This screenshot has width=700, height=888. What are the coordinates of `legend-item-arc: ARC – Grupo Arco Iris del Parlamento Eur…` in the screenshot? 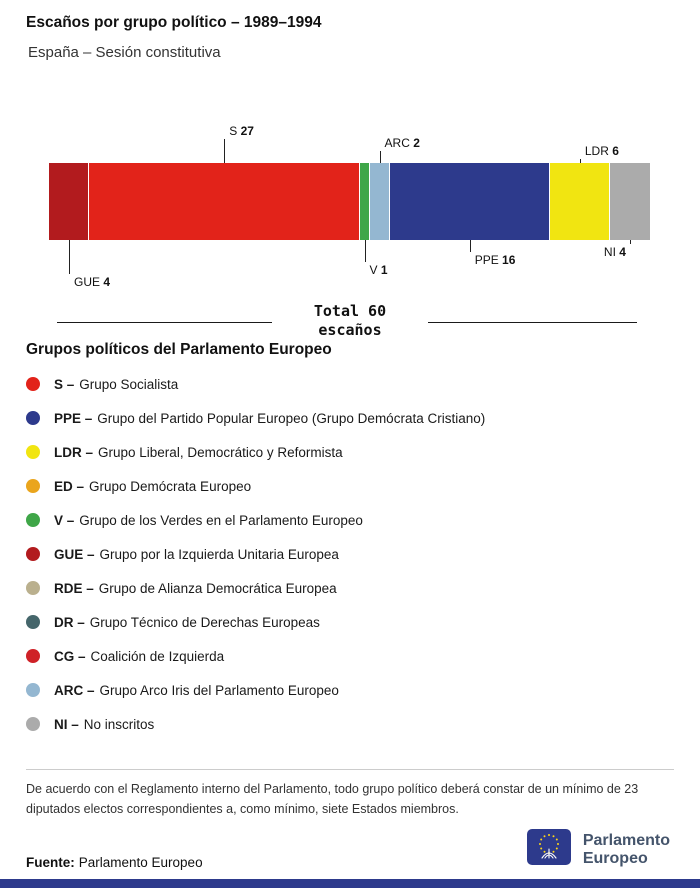 It's located at (350, 690).